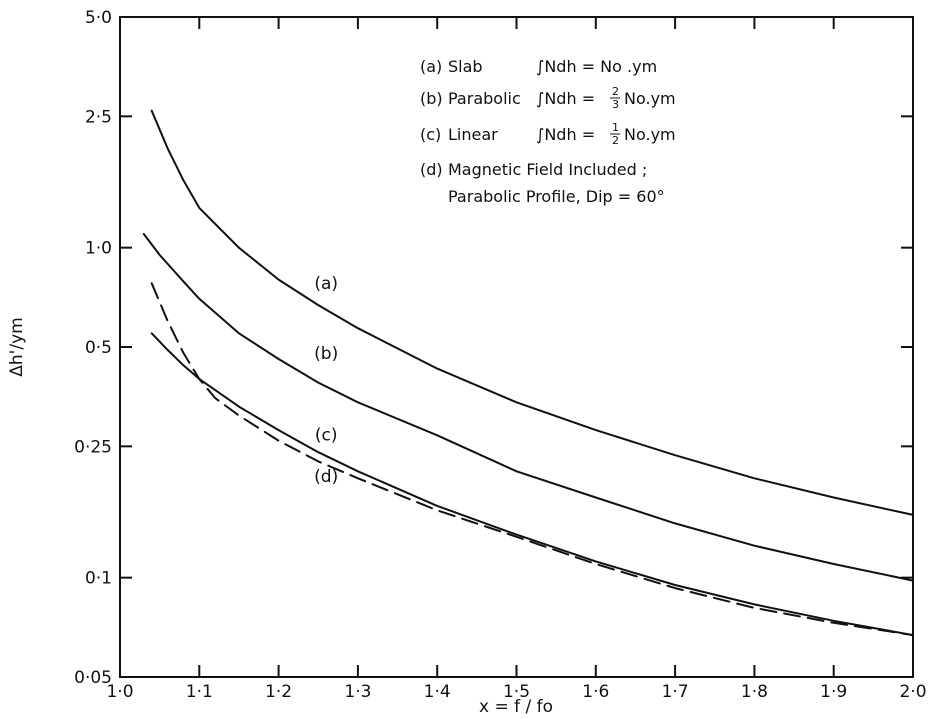 Image resolution: width=937 pixels, height=719 pixels. Describe the element at coordinates (615, 91) in the screenshot. I see `legend-entry-b-frac-num: 2` at that location.